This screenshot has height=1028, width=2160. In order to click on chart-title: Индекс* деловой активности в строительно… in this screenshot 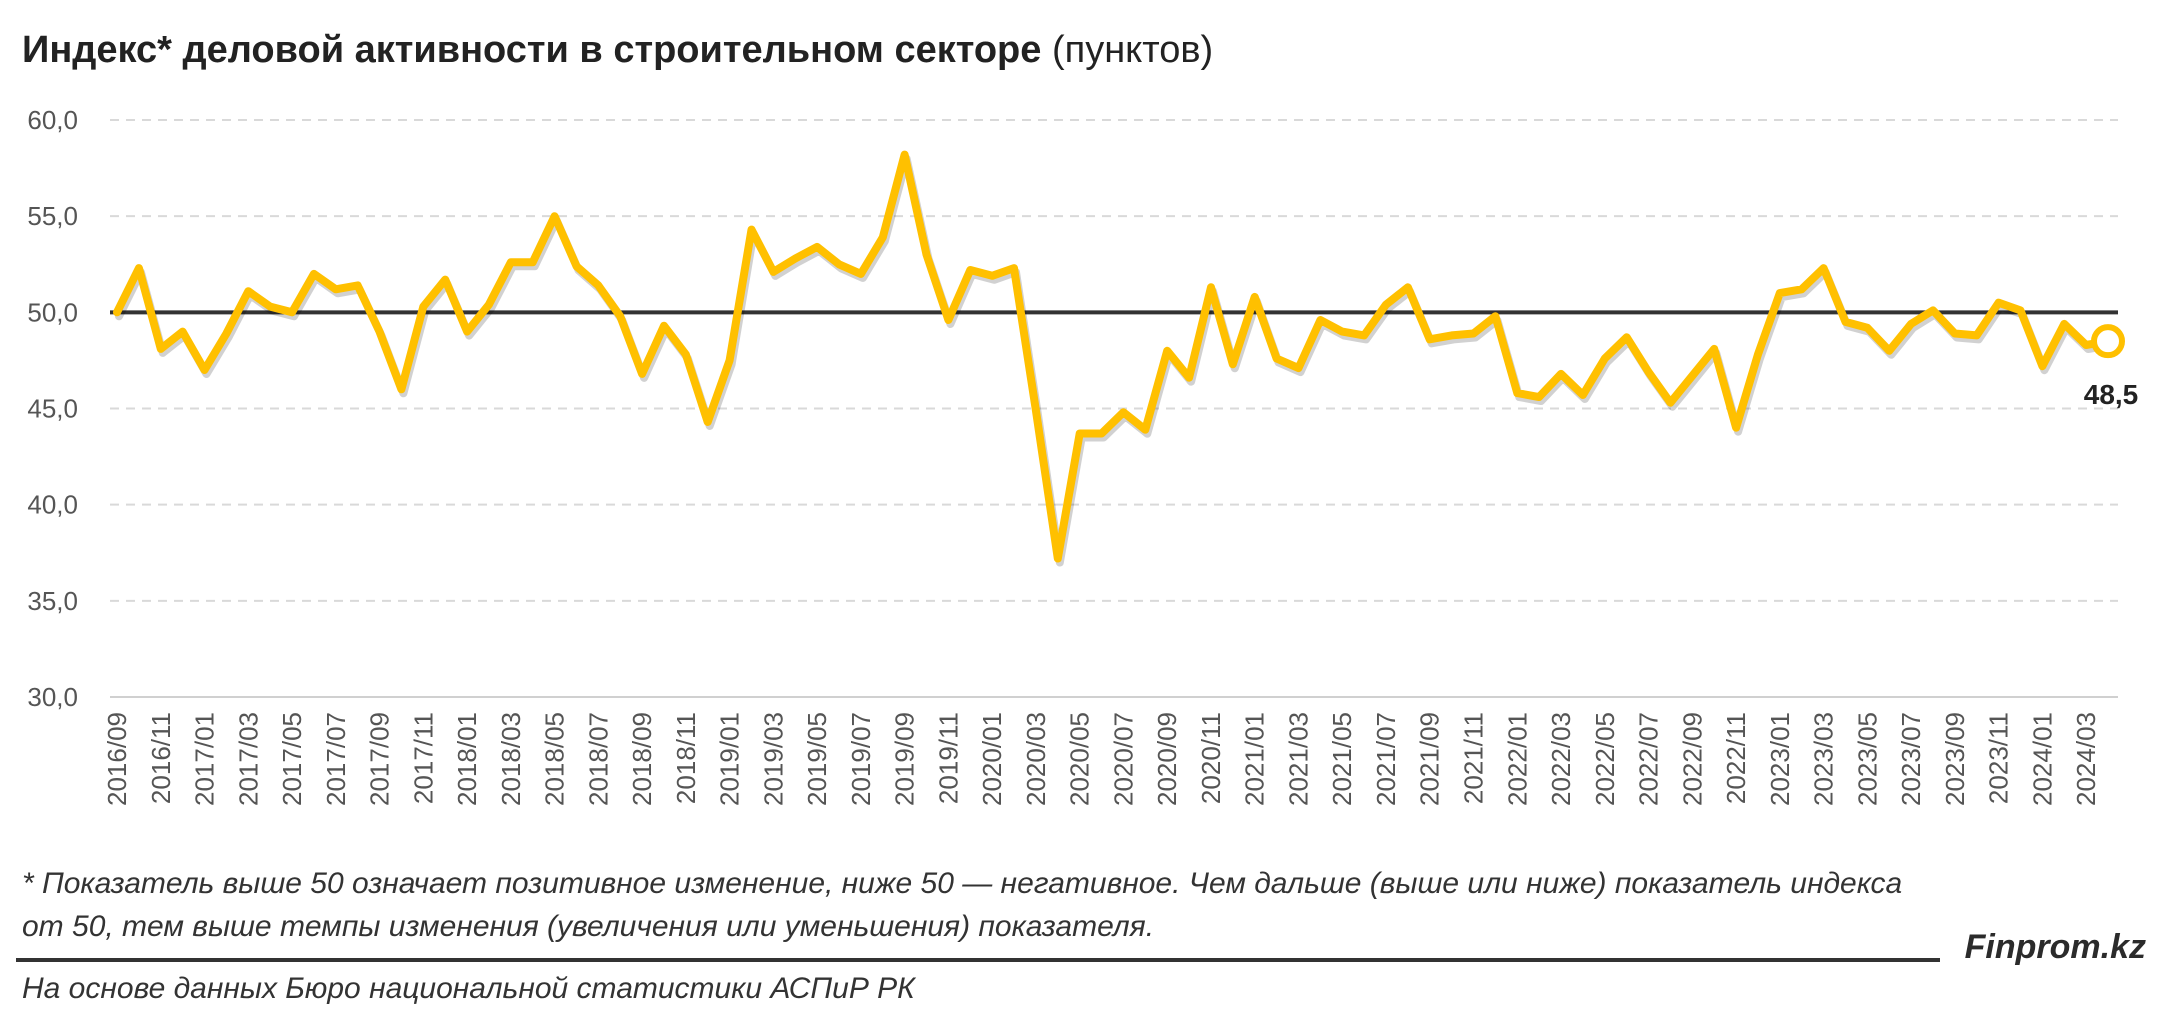, I will do `click(617, 50)`.